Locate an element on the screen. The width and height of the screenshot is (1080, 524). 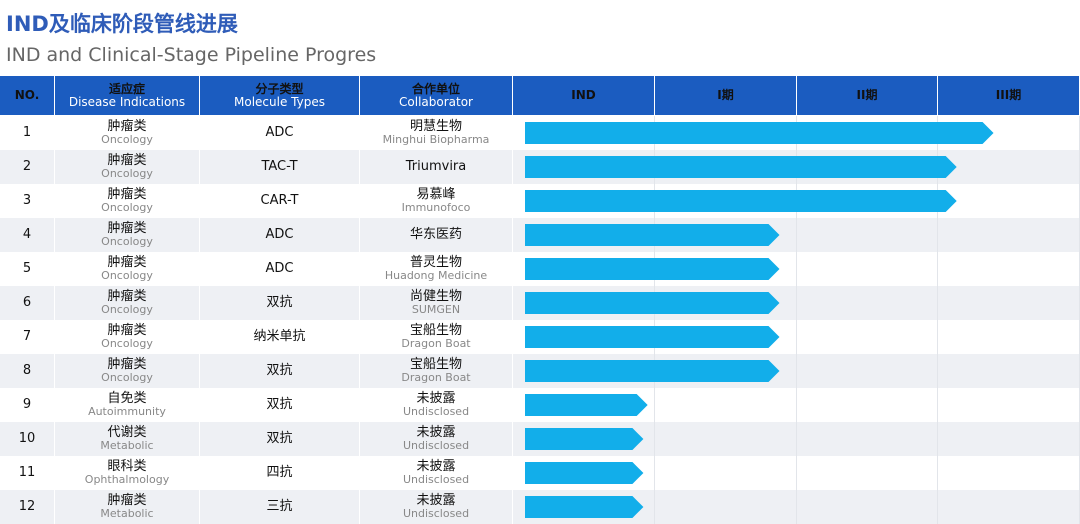
header-zh: 合作单位 is located at coordinates (435, 88).